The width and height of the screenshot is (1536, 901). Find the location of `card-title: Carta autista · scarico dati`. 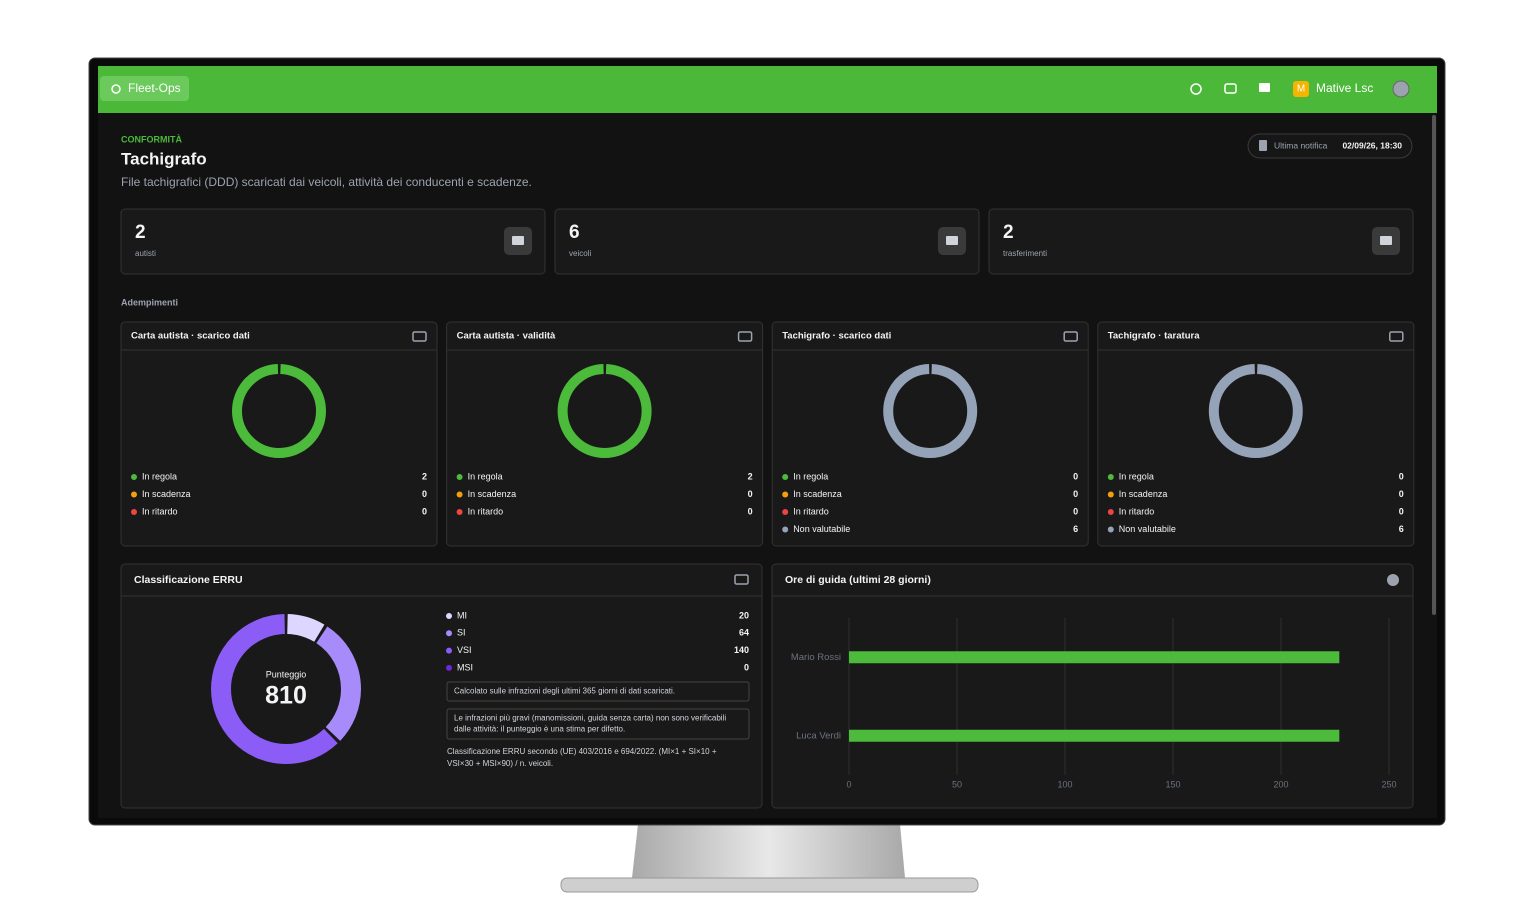

card-title: Carta autista · scarico dati is located at coordinates (190, 336).